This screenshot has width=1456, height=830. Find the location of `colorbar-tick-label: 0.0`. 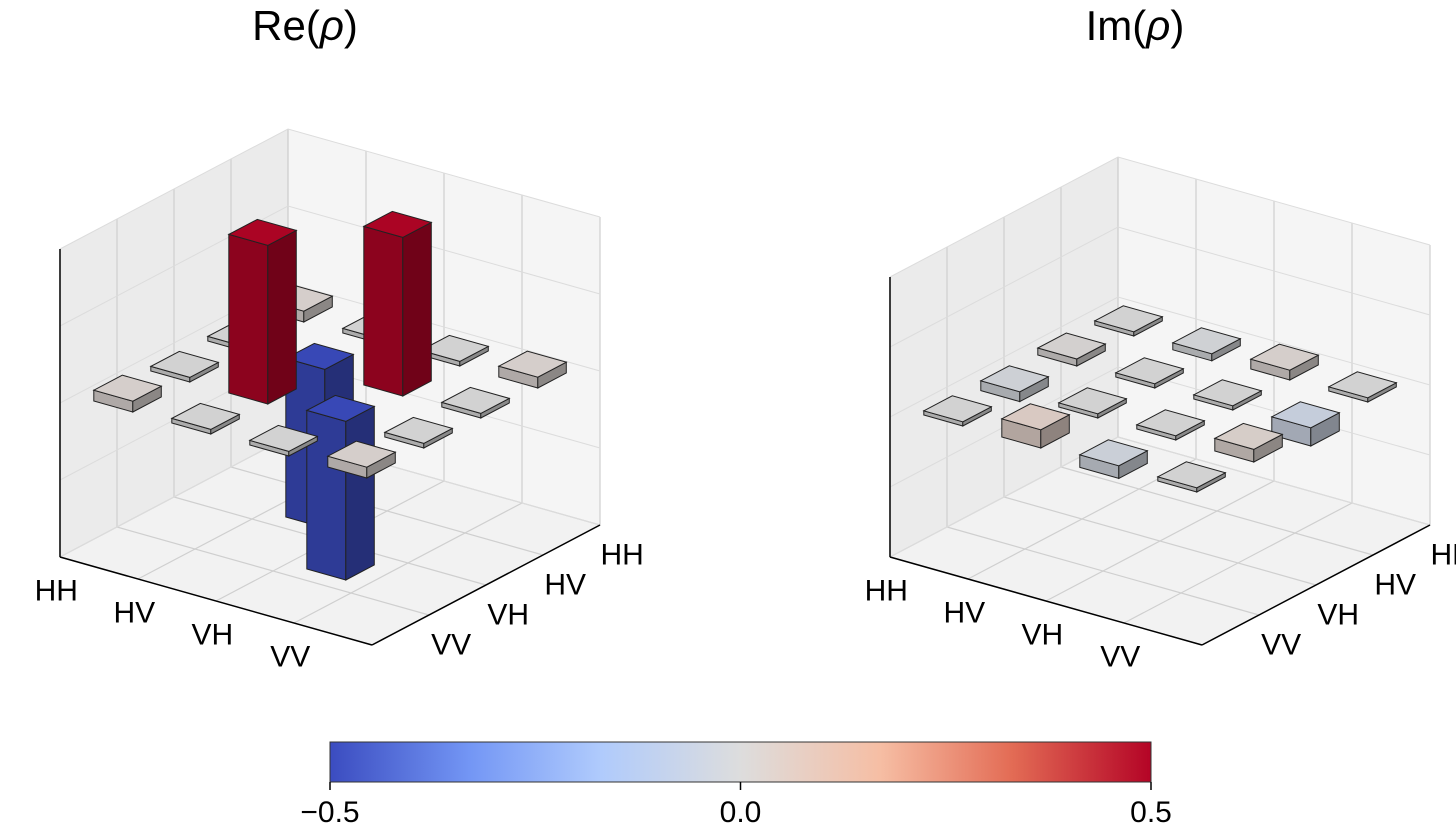

colorbar-tick-label: 0.0 is located at coordinates (741, 812).